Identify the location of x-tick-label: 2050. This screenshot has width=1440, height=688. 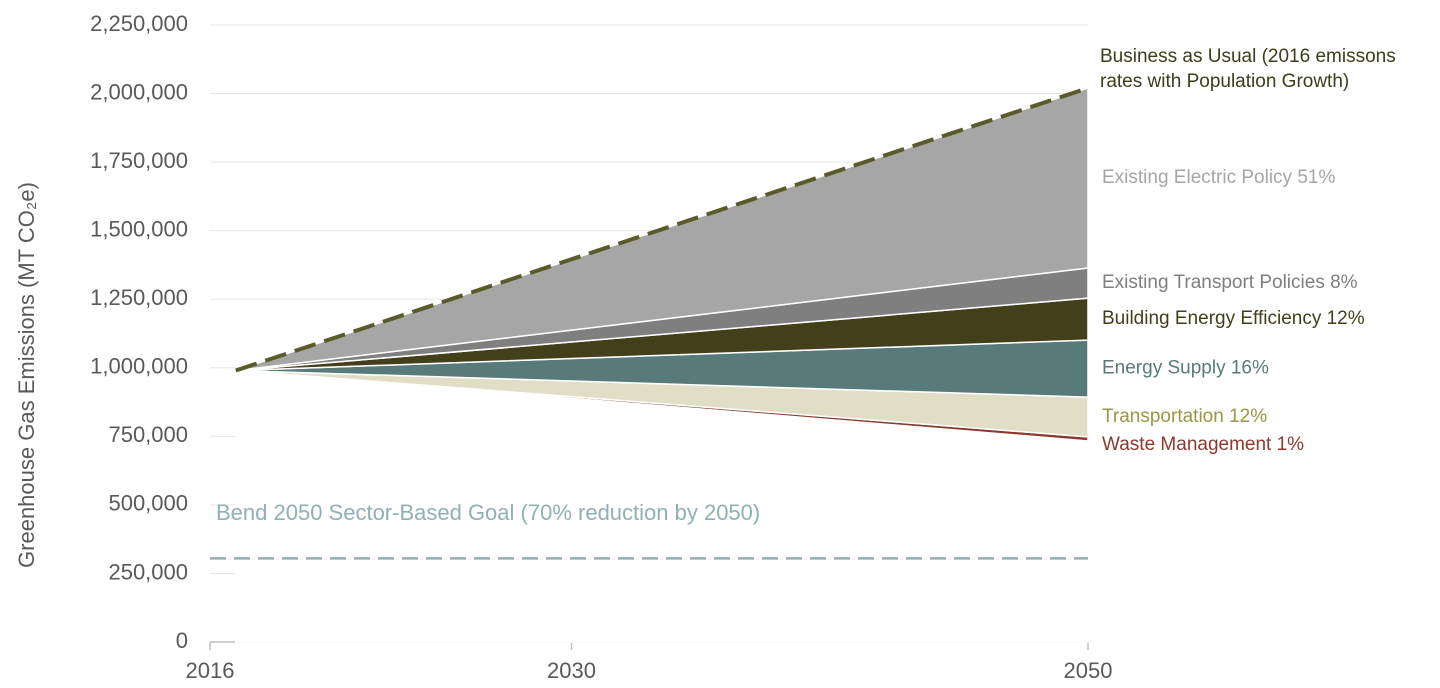
(1088, 670).